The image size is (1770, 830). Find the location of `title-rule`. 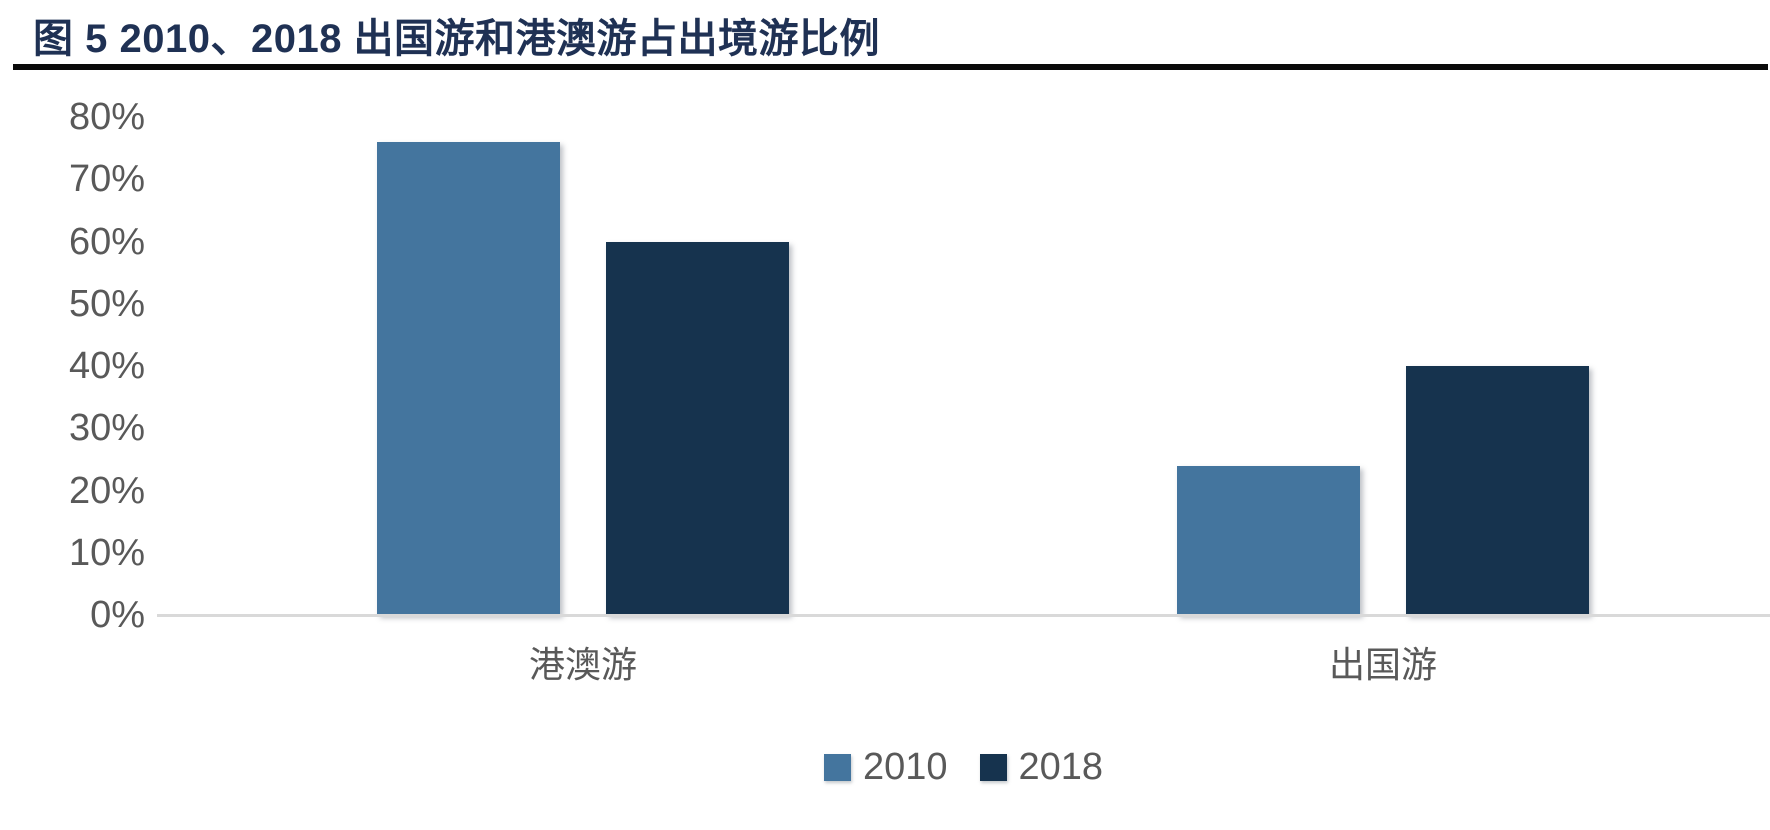

title-rule is located at coordinates (890, 67).